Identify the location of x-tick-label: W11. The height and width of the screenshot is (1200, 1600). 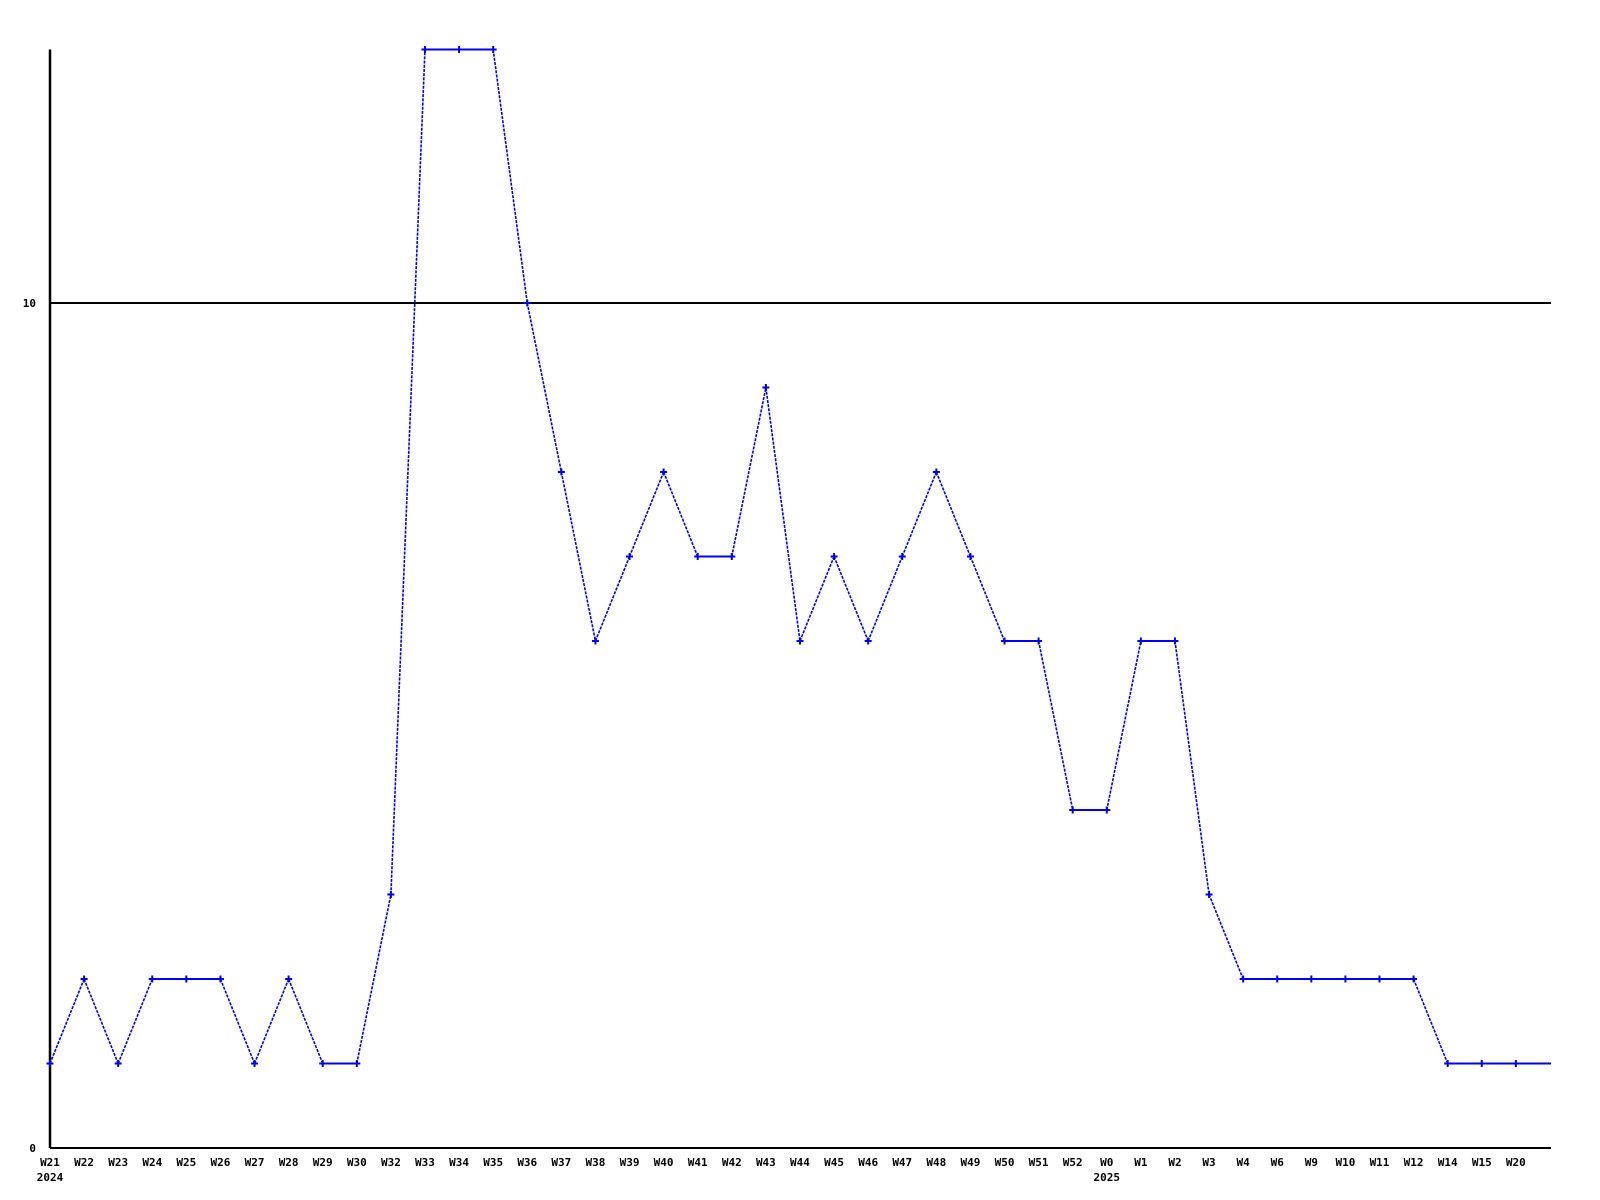
(1380, 1162).